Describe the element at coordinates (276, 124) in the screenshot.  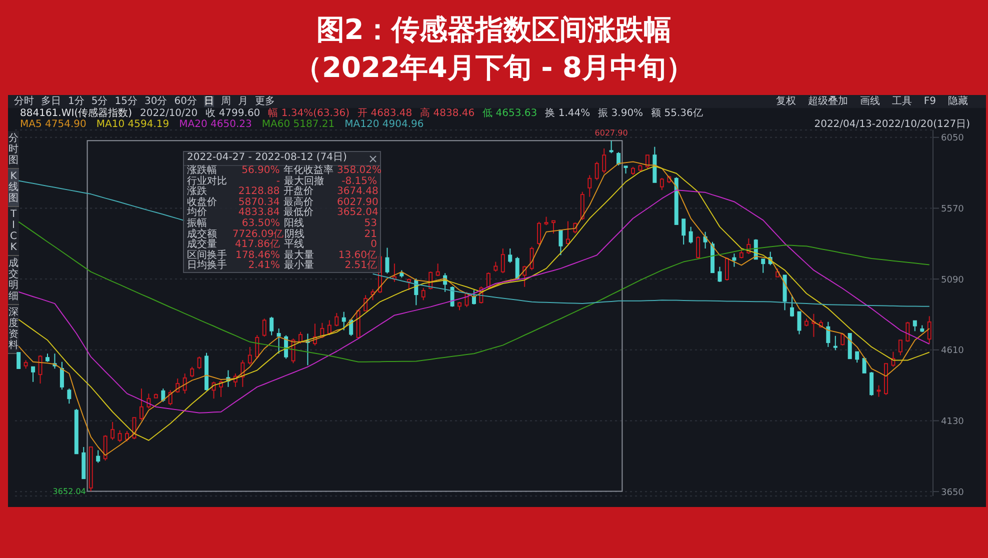
I see `text: MA60` at that location.